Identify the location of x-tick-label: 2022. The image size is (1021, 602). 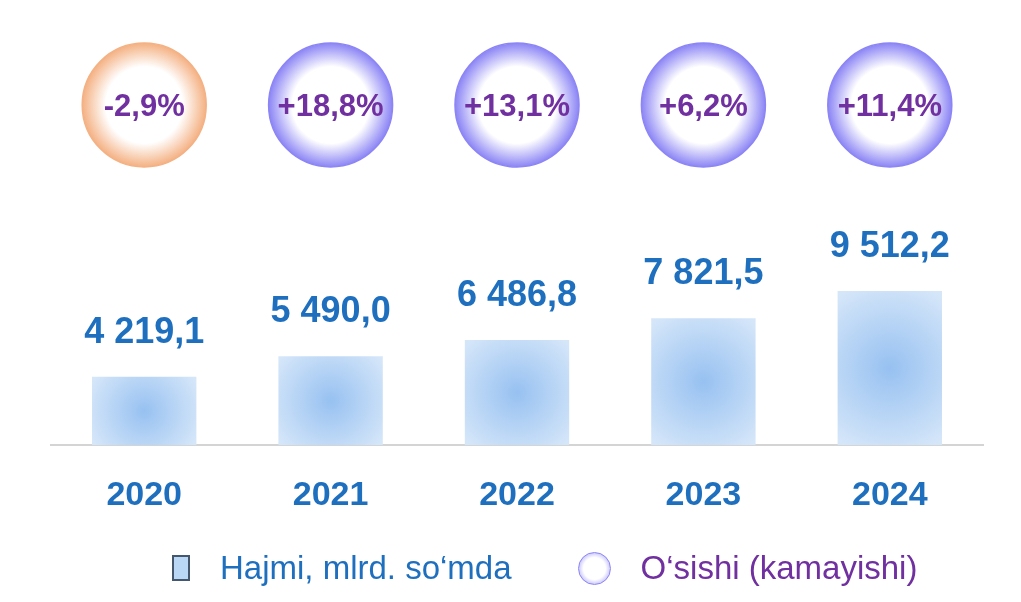
(517, 492).